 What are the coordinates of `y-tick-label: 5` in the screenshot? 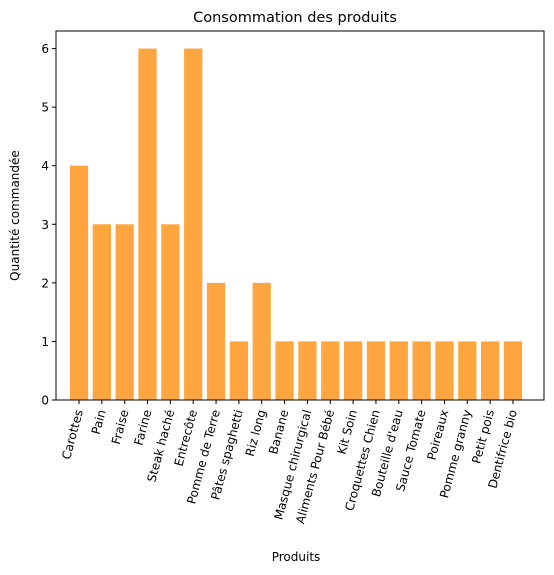 It's located at (45, 108).